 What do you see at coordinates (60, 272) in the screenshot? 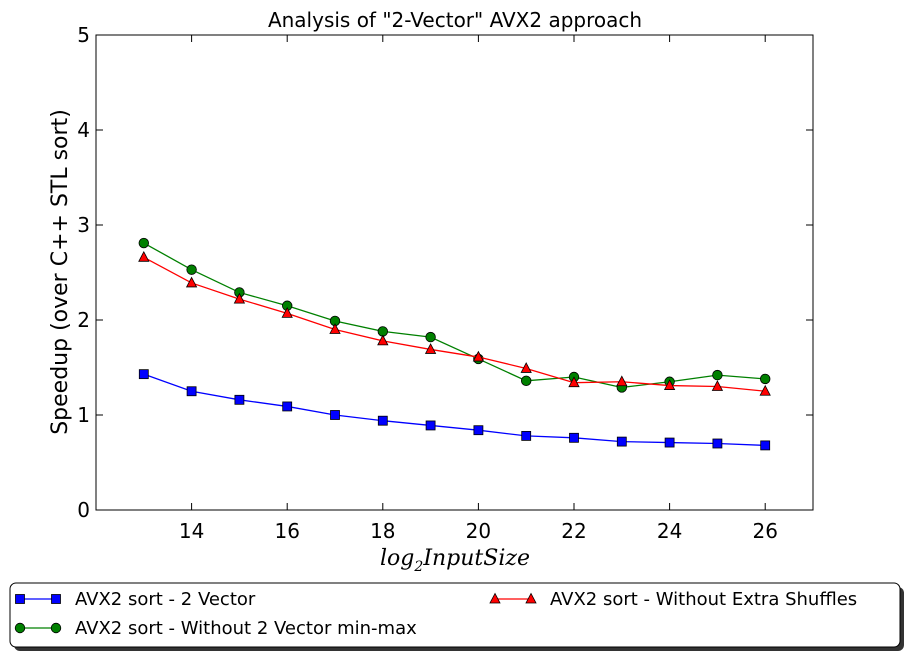
I see `y-axis-label: Speedup (over C++ STL sort)` at bounding box center [60, 272].